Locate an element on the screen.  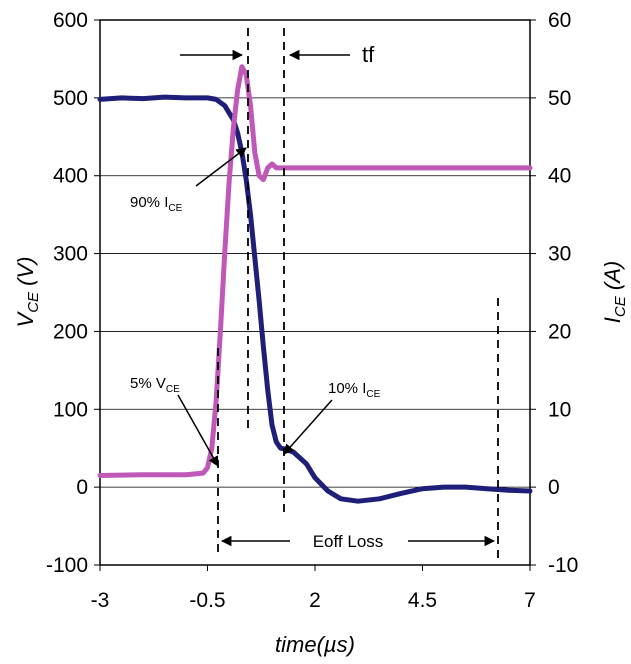
y-right-axis-label-main: I is located at coordinates (612, 320).